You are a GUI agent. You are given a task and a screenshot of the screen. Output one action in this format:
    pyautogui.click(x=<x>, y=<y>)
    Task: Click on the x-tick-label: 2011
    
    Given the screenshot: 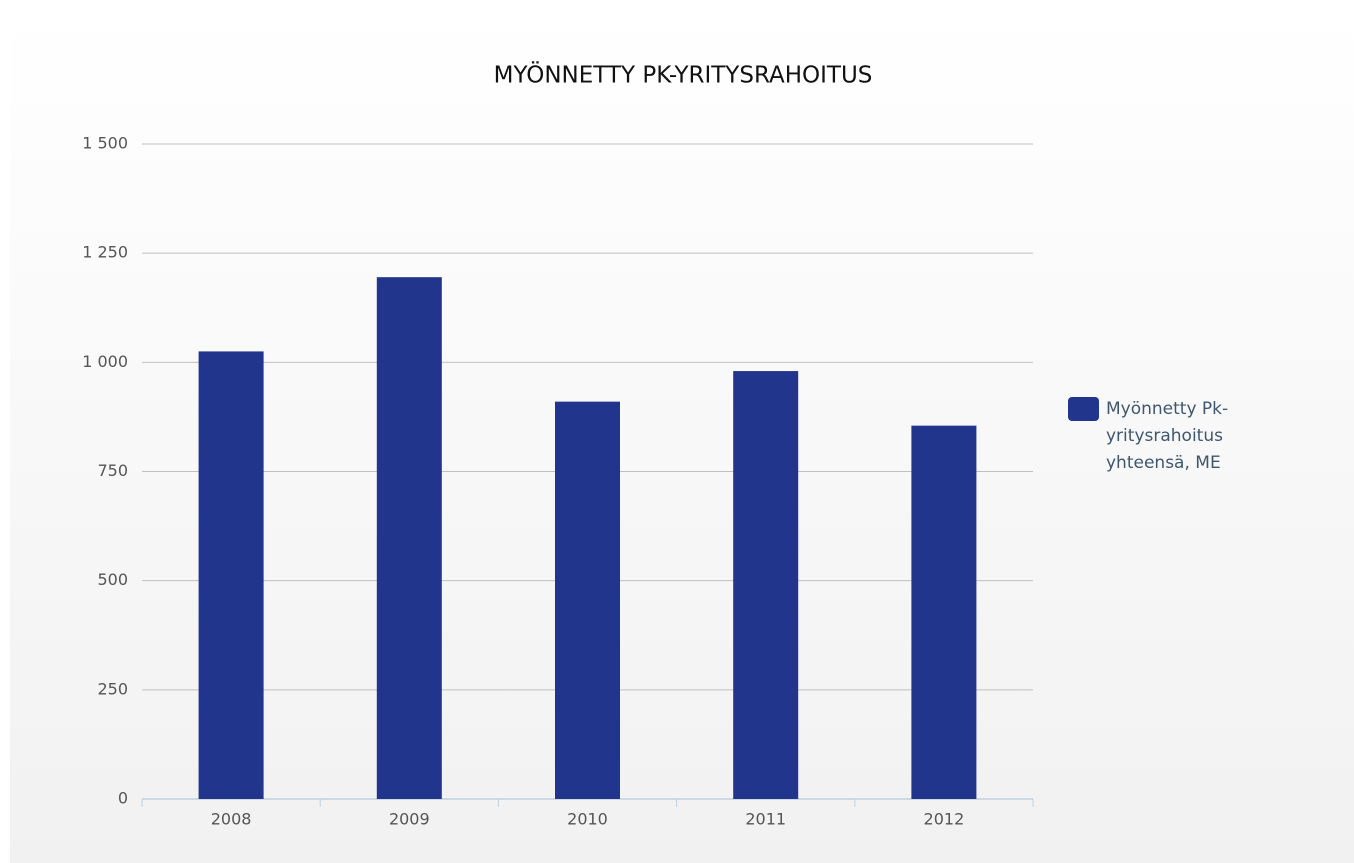 What is the action you would take?
    pyautogui.click(x=765, y=819)
    